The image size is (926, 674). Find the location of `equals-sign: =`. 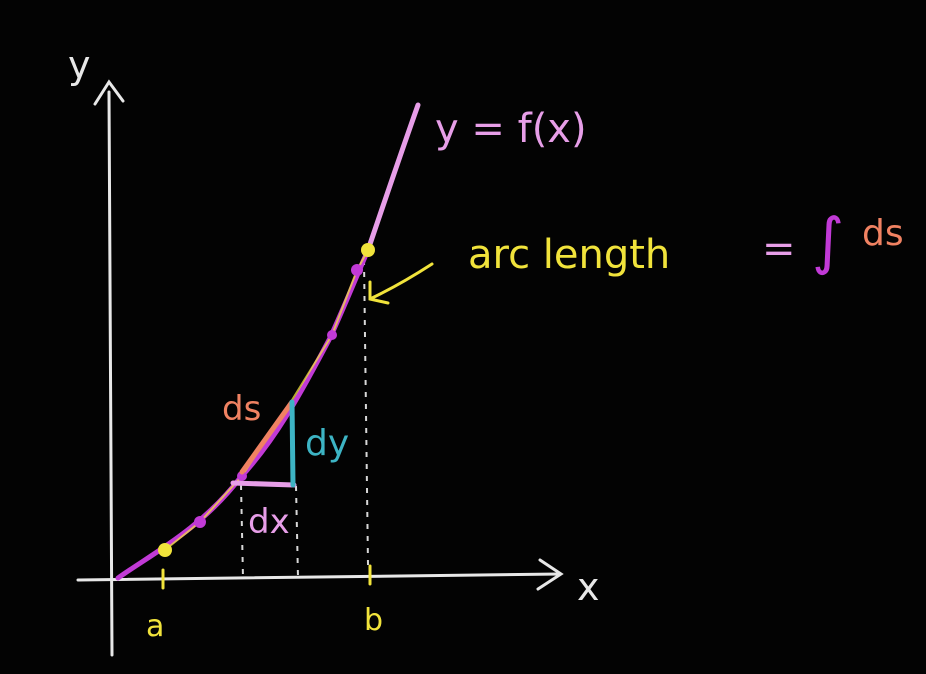

equals-sign: = is located at coordinates (779, 249).